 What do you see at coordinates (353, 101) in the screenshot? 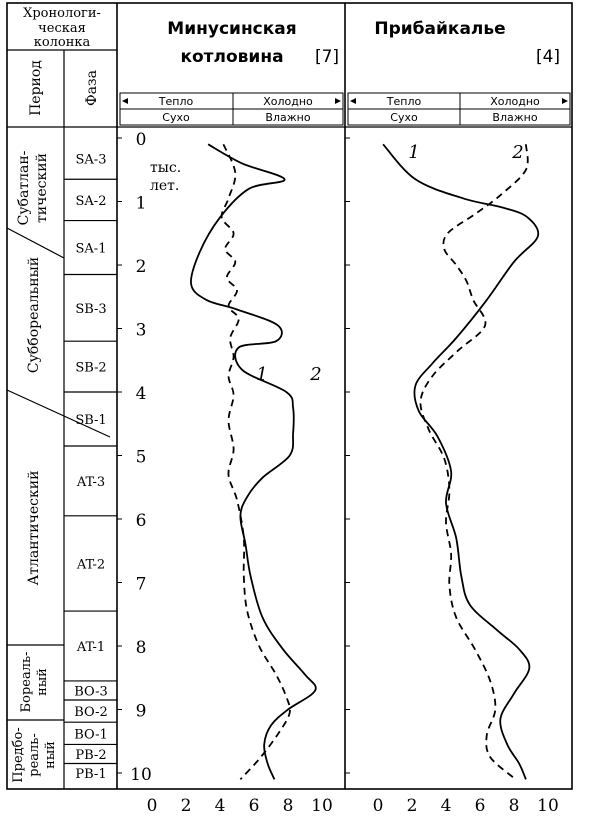
I see `arrow-left-b` at bounding box center [353, 101].